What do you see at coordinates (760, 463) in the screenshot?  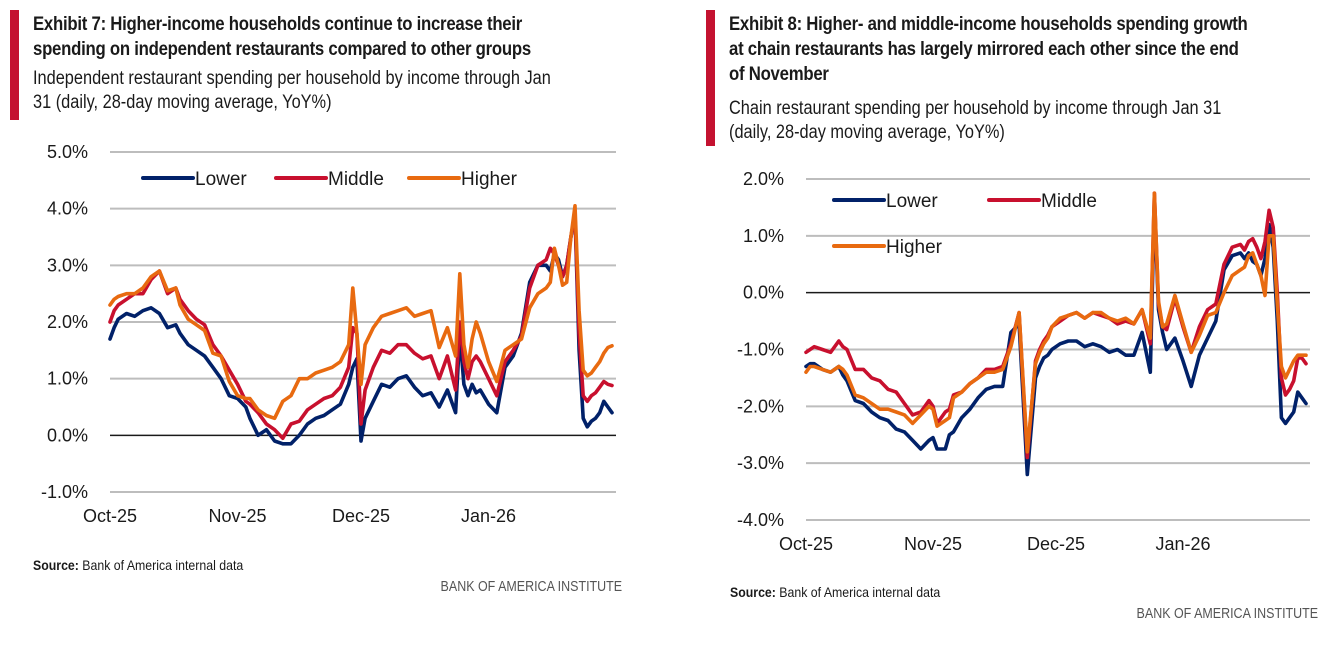 I see `y-tick-label: -3.0%` at bounding box center [760, 463].